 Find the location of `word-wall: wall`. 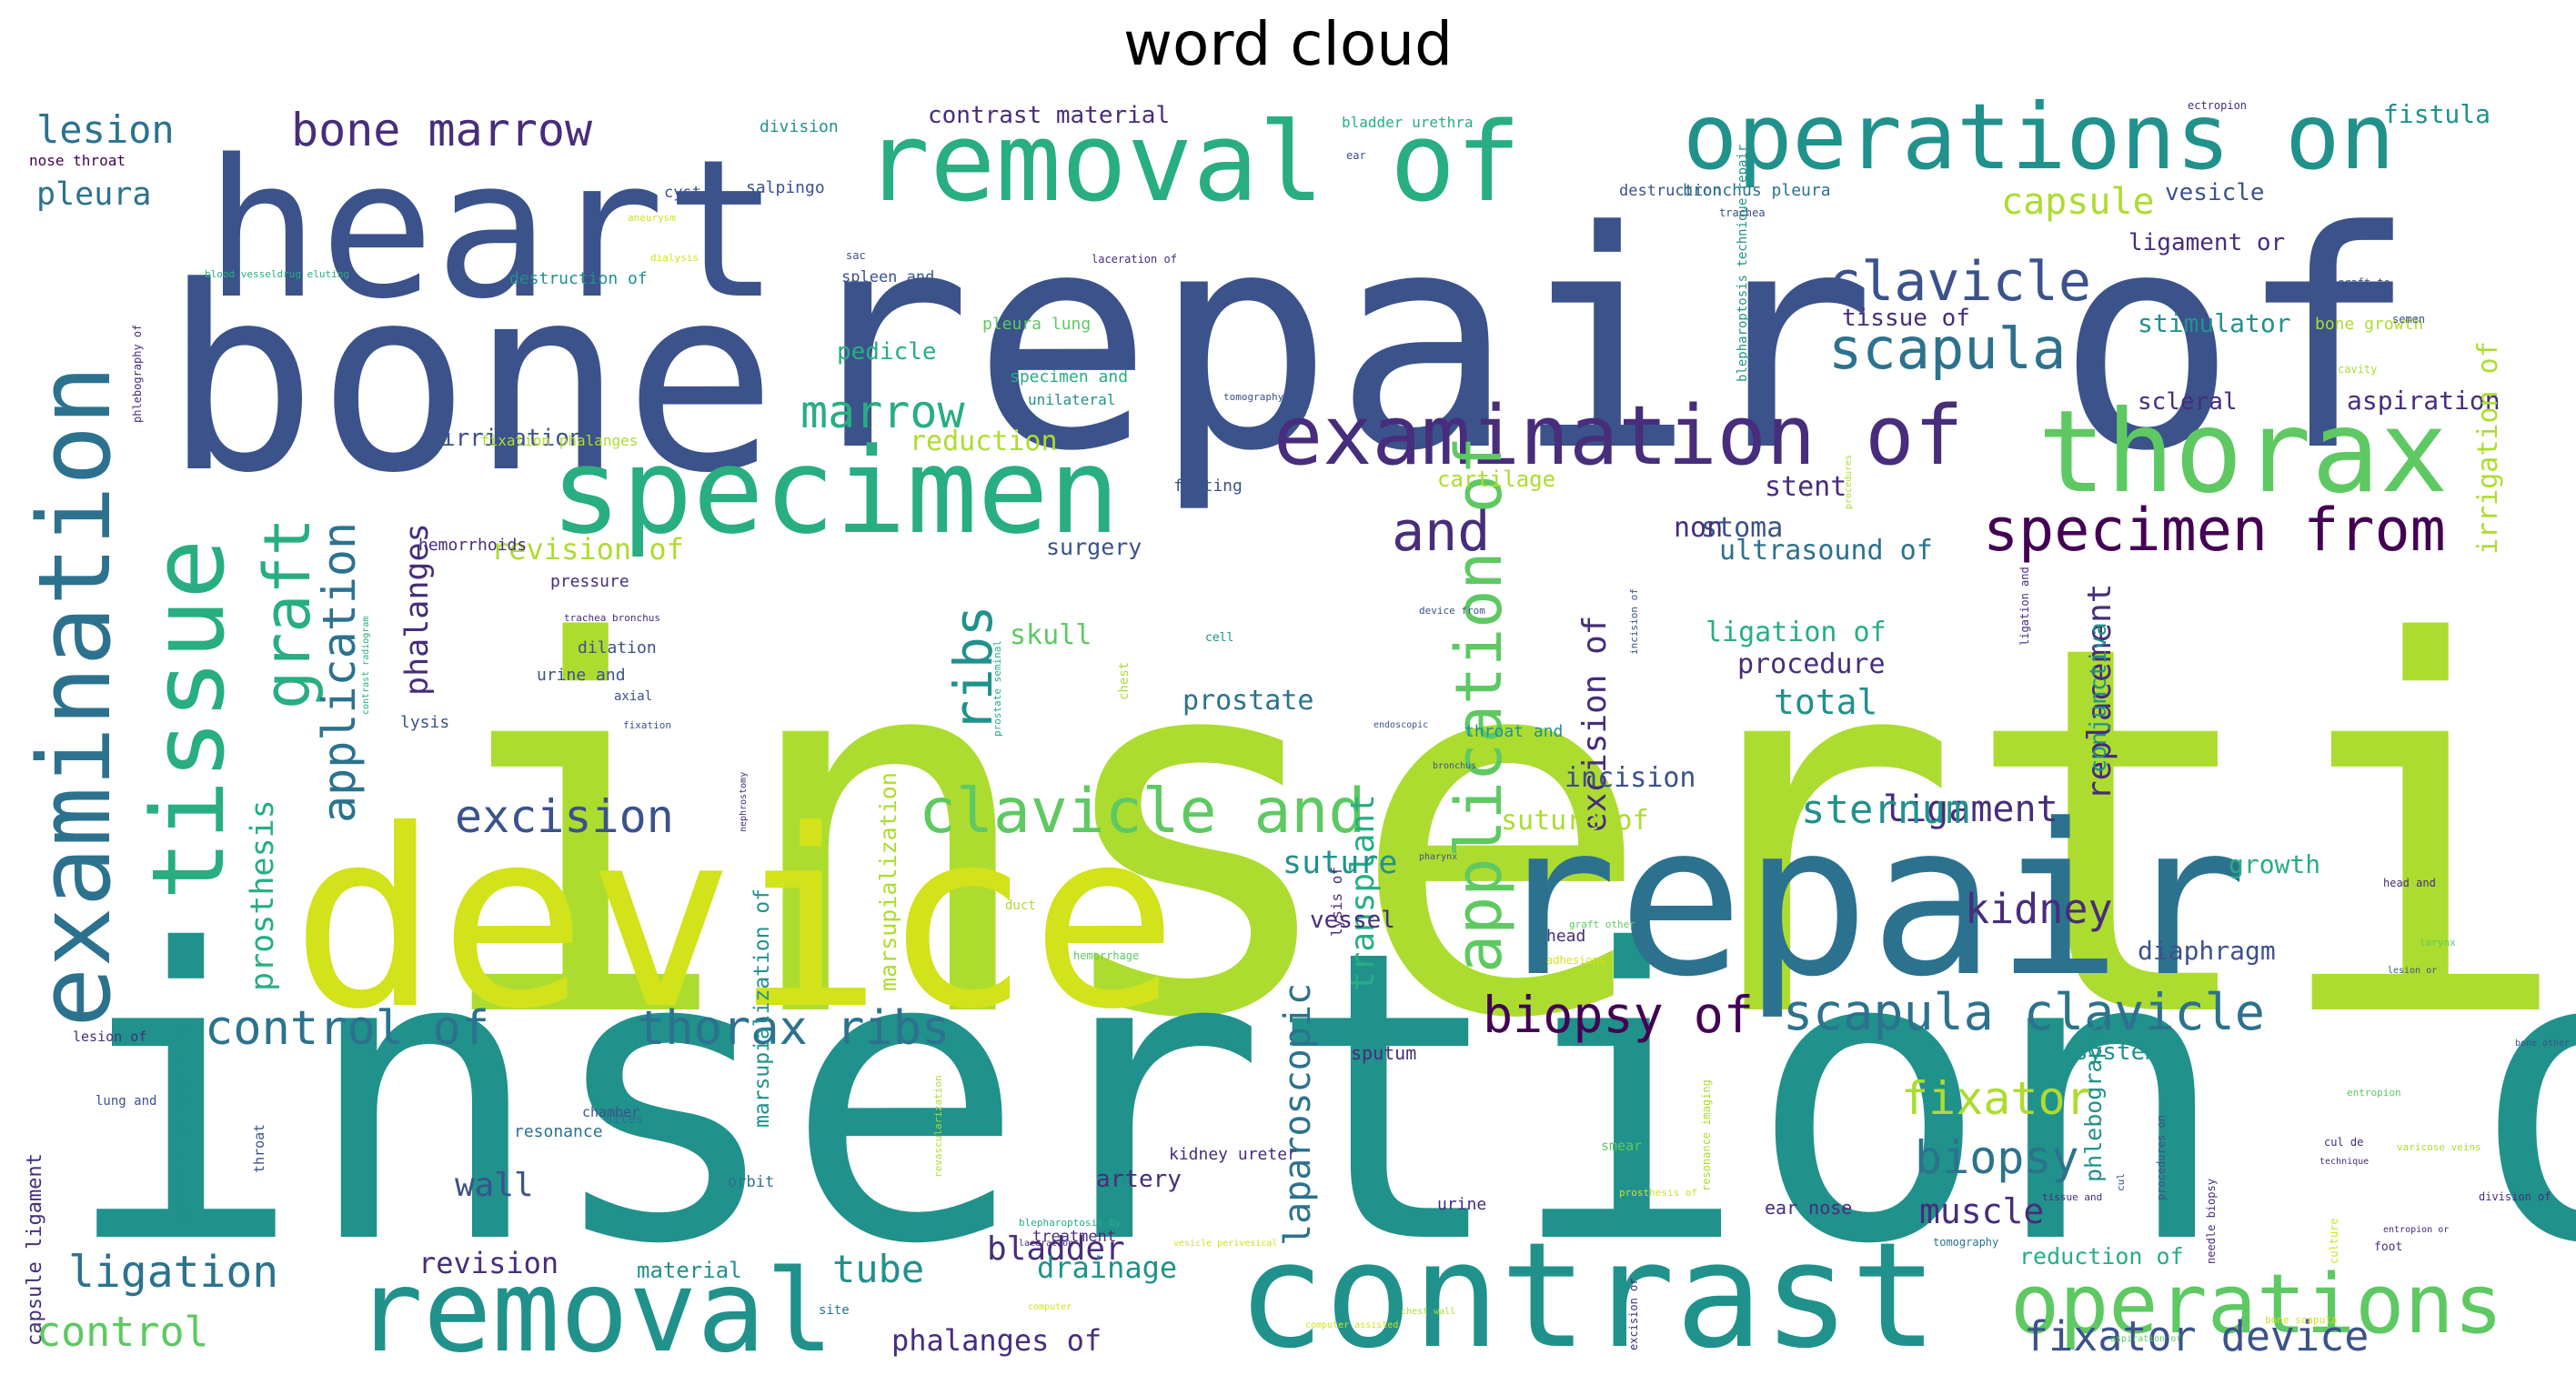

word-wall: wall is located at coordinates (494, 1185).